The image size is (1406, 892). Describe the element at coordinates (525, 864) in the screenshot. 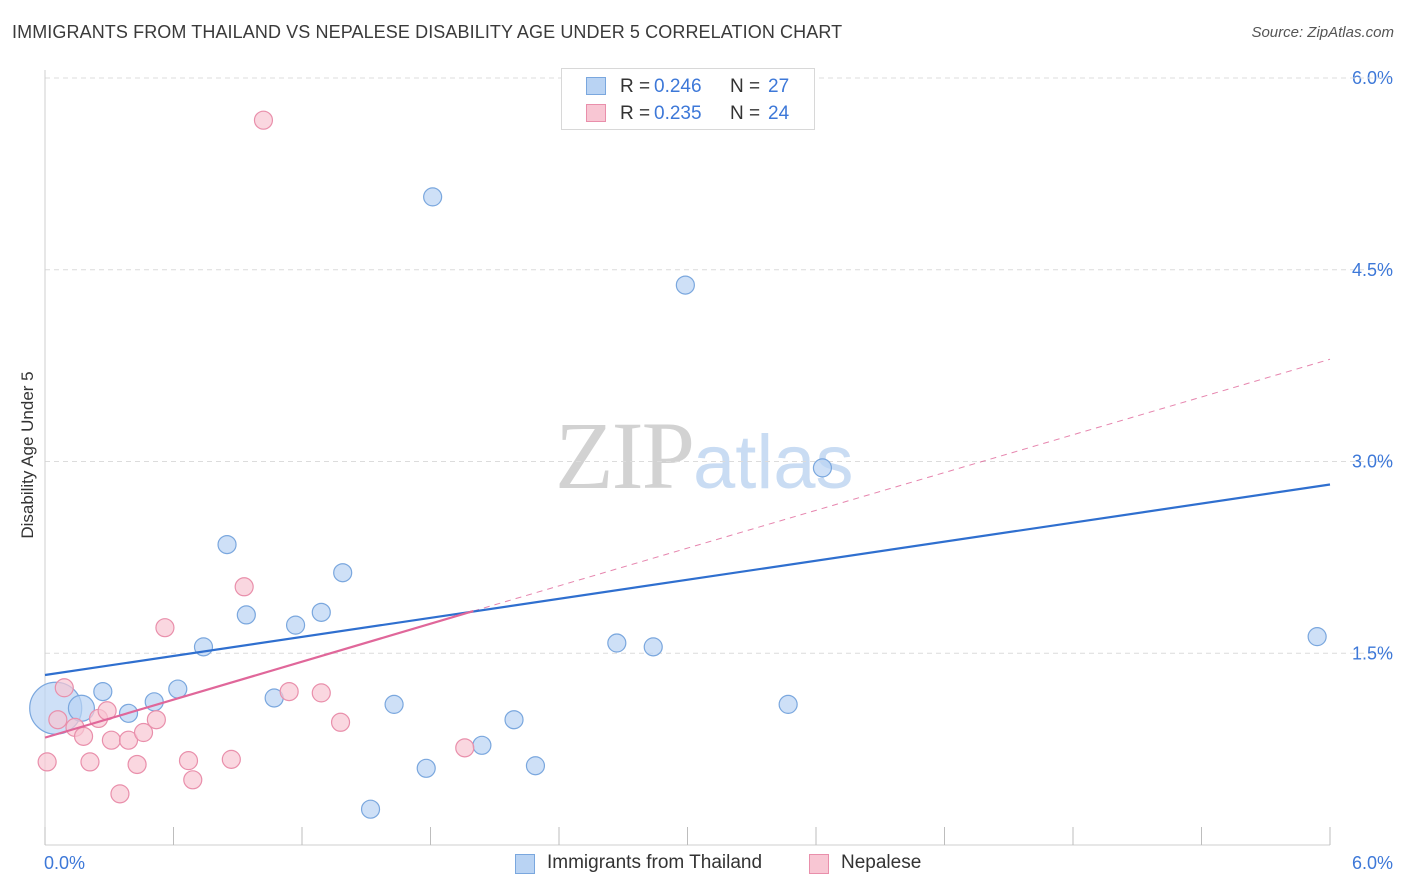

I see `thailand-legend-swatch` at that location.